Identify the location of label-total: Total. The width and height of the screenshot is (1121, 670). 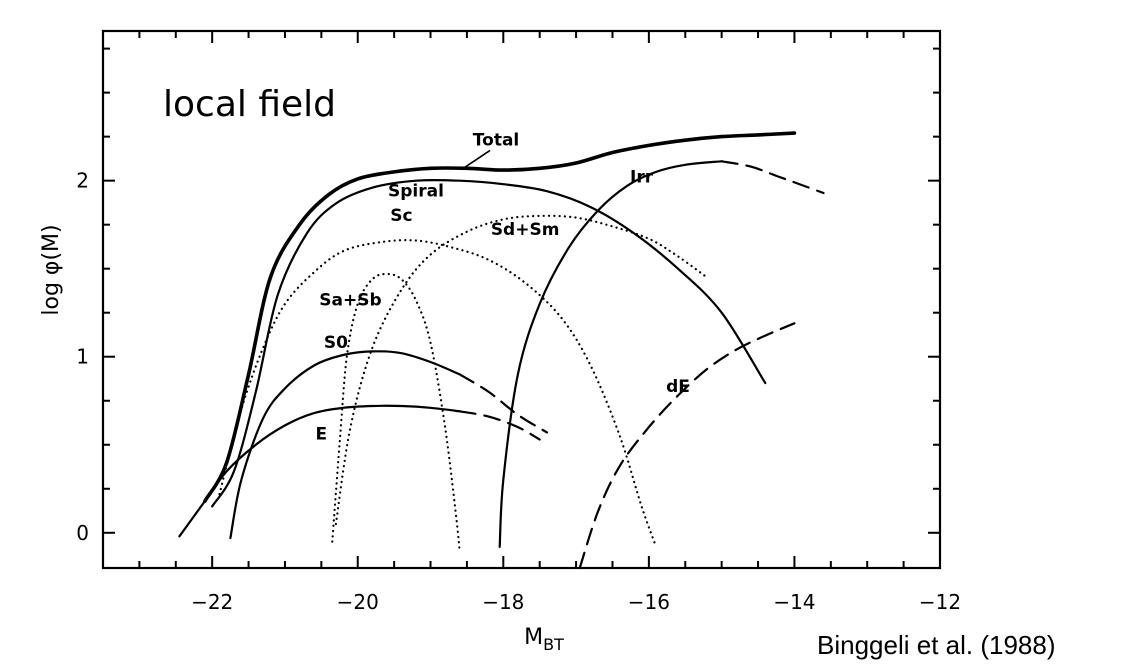
(496, 140).